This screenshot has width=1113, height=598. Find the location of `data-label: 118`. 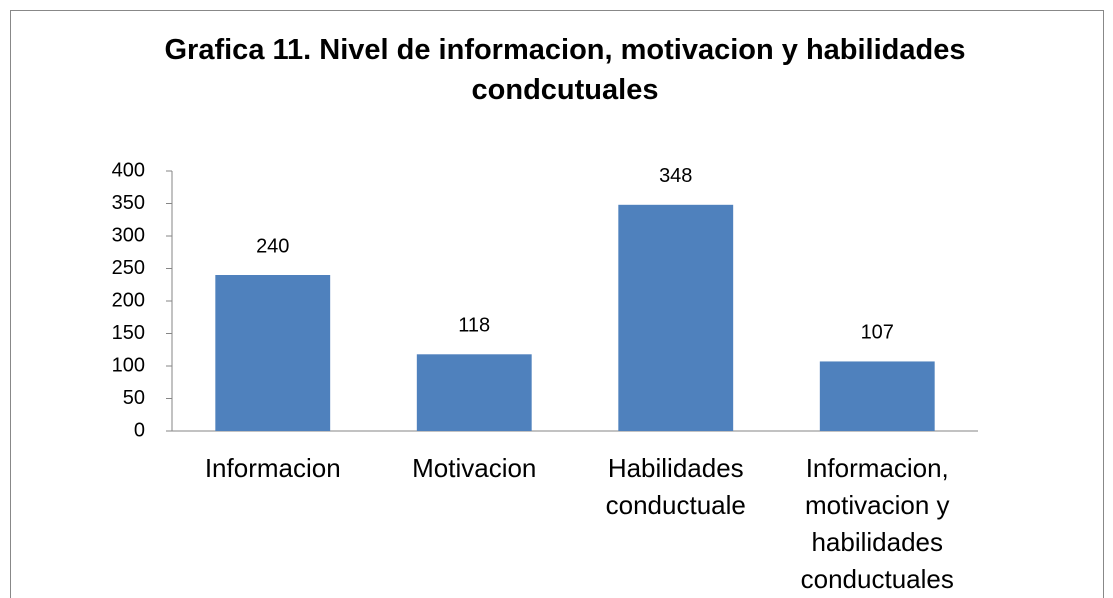

data-label: 118 is located at coordinates (474, 326).